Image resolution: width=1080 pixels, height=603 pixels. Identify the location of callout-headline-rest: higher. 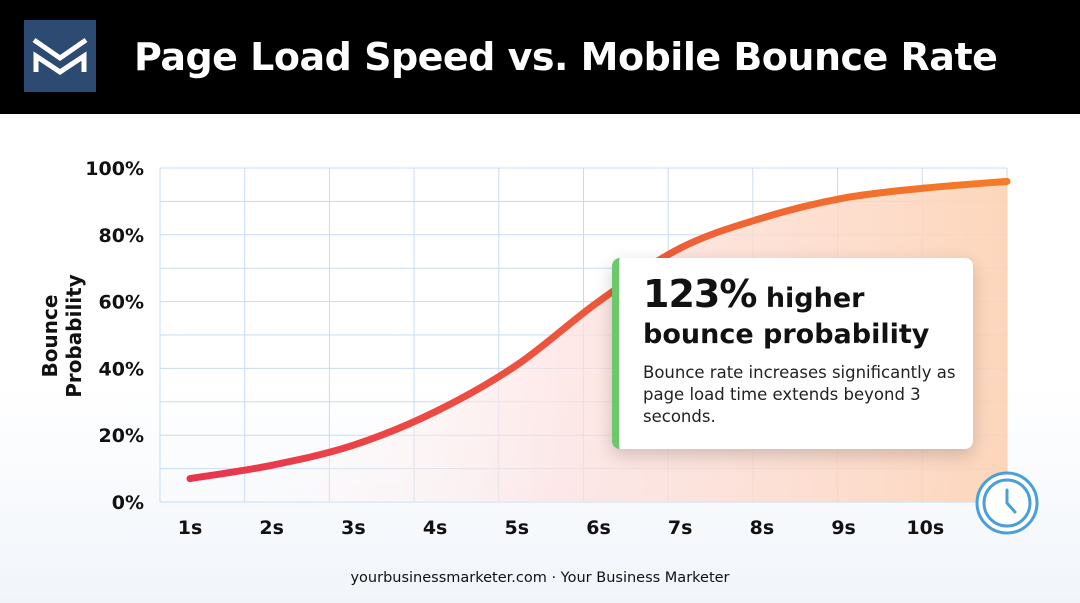
(815, 298).